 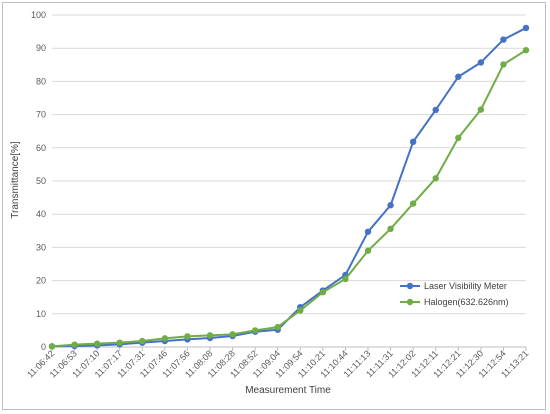 I want to click on legend-label: Halogen(632.626nm), so click(x=466, y=302).